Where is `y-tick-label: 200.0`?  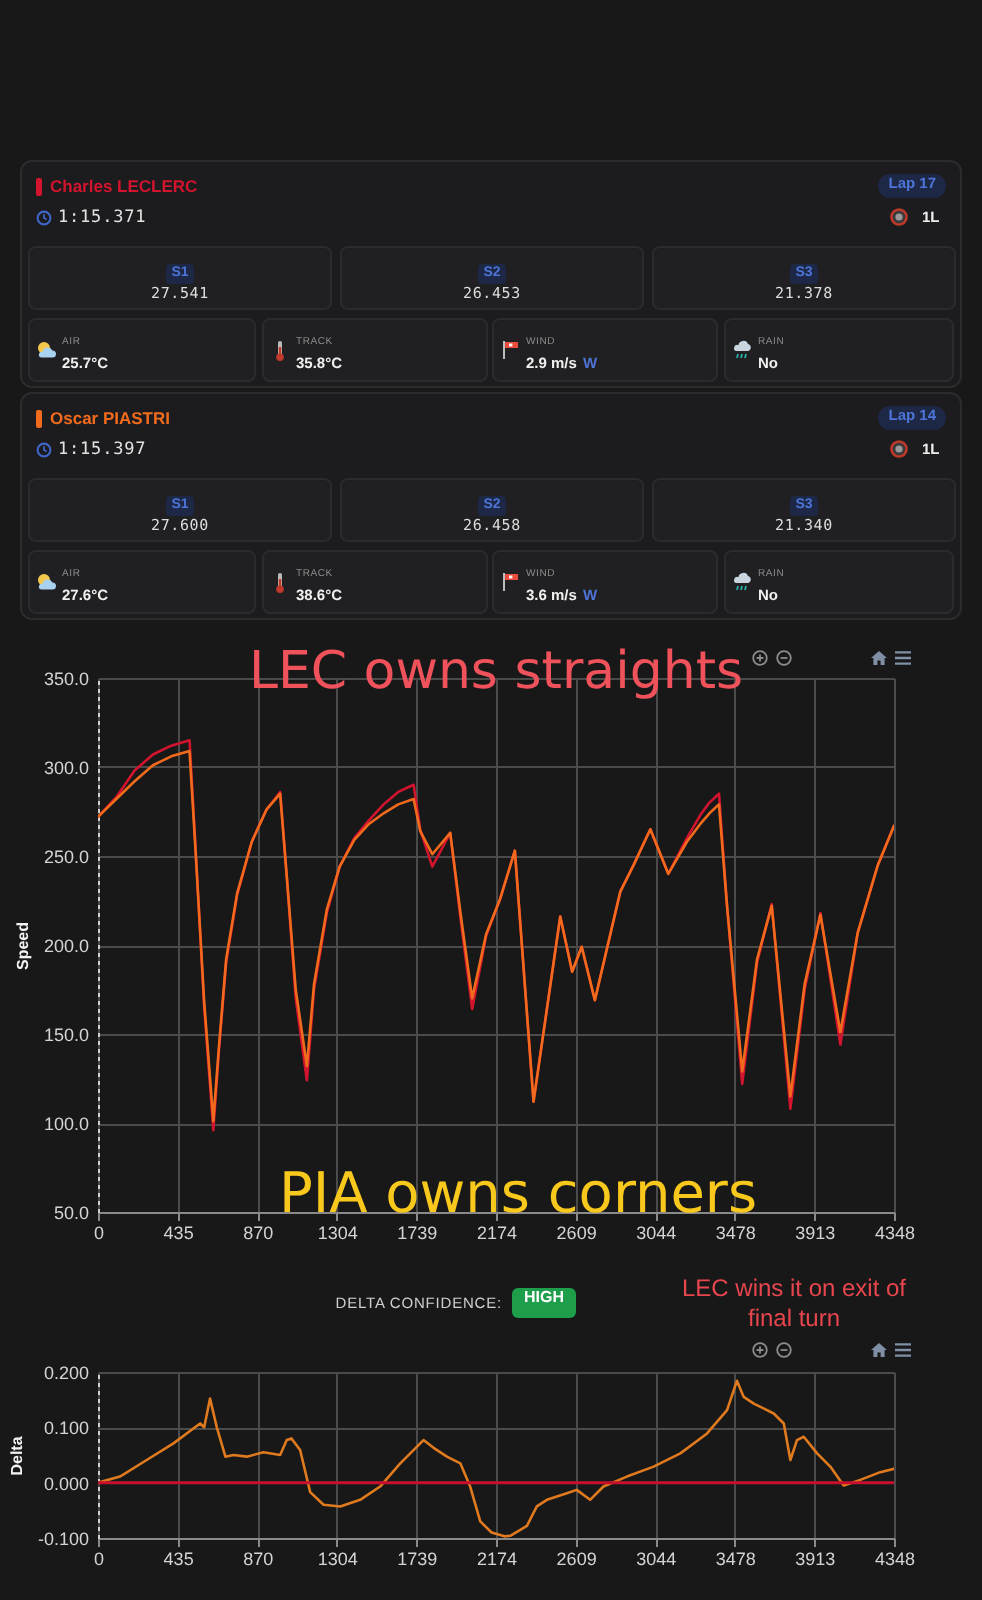 y-tick-label: 200.0 is located at coordinates (66, 946).